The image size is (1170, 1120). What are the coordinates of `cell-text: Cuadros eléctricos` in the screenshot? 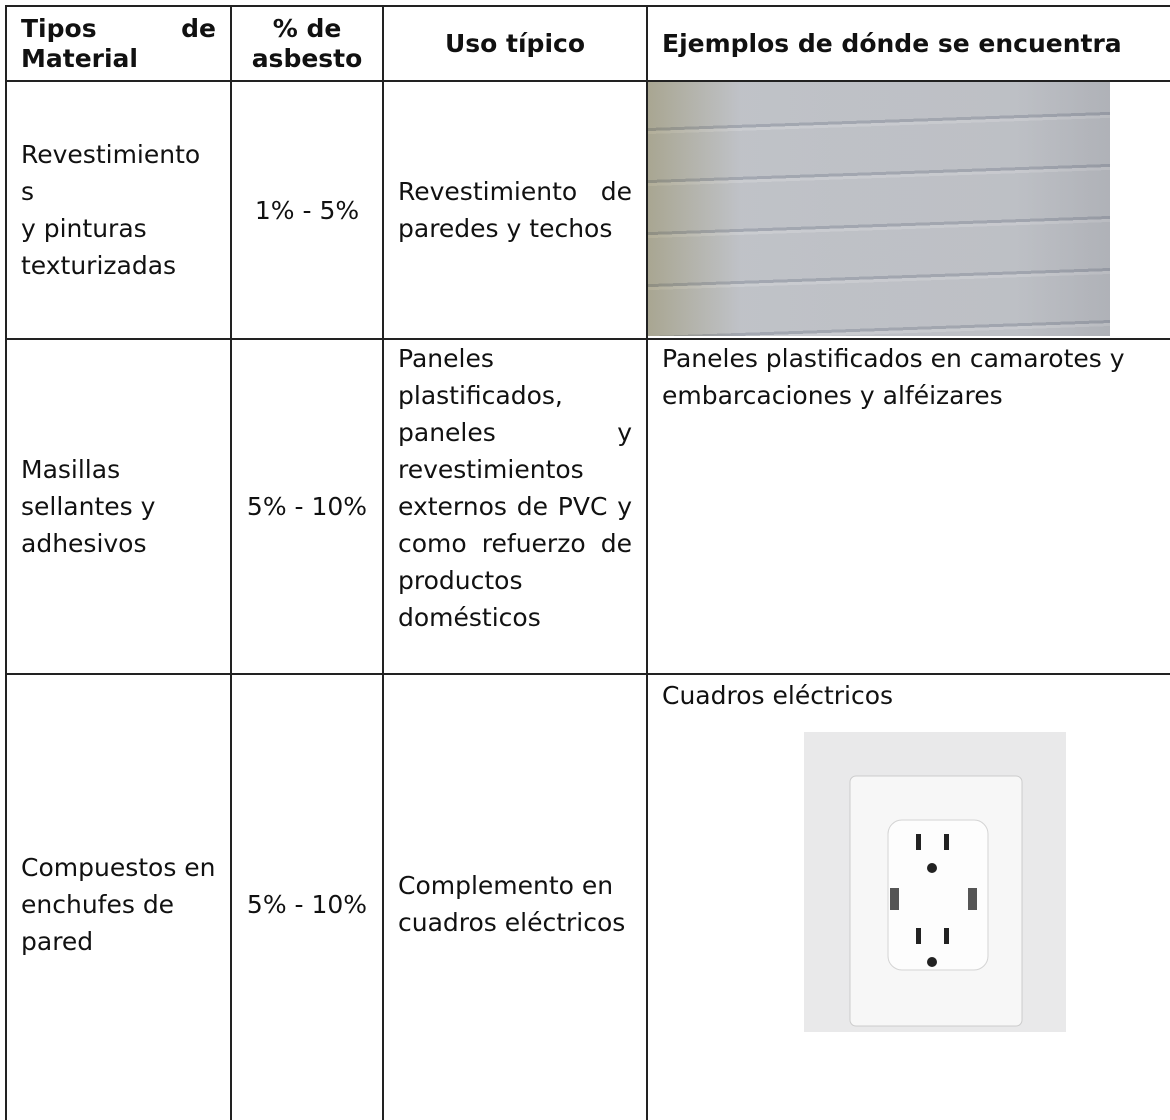 It's located at (778, 695).